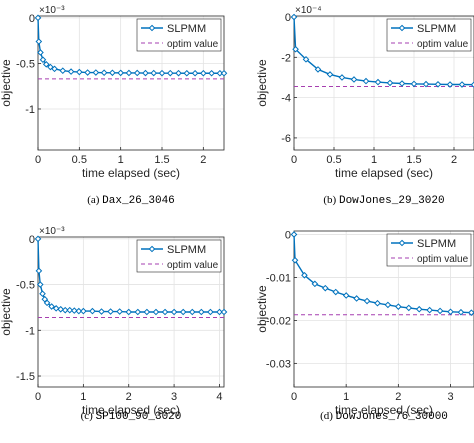 This screenshot has width=474, height=443. What do you see at coordinates (392, 201) in the screenshot?
I see `caption-dataset-name: DowJones_29_3020` at bounding box center [392, 201].